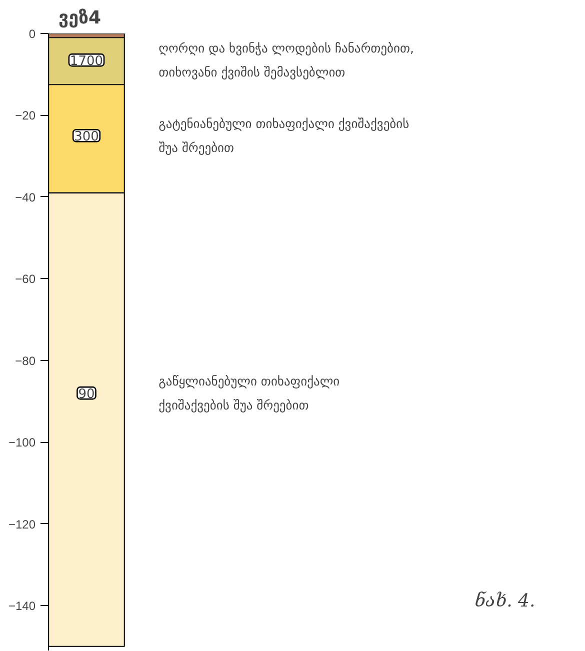 The width and height of the screenshot is (585, 651). Describe the element at coordinates (86, 394) in the screenshot. I see `annotation: 90` at that location.